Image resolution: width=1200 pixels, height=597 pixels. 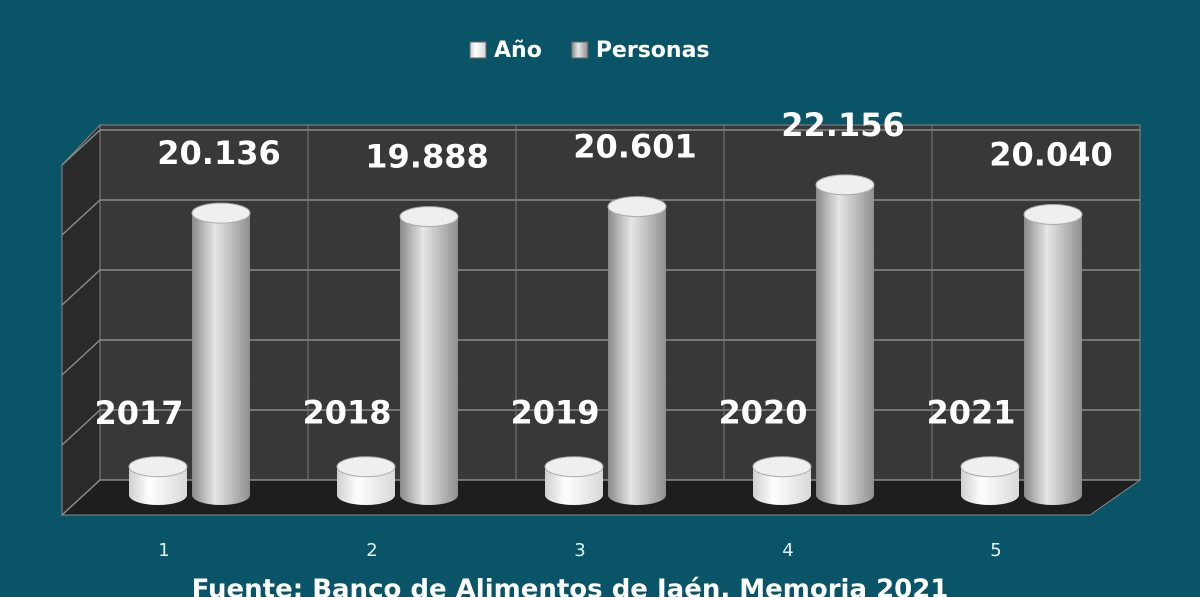 I want to click on x-tick-label: 3, so click(x=579, y=550).